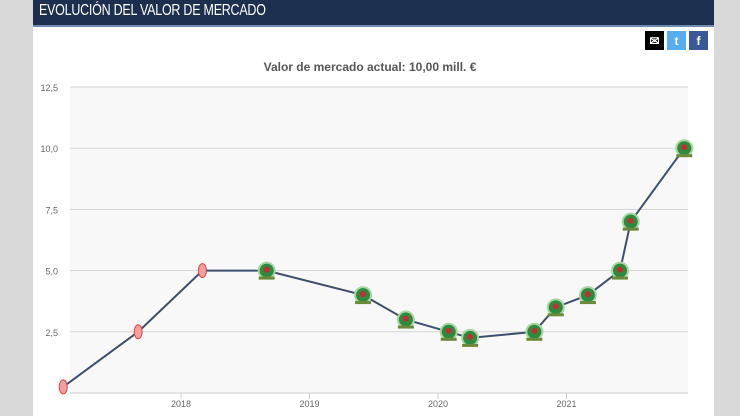  Describe the element at coordinates (309, 404) in the screenshot. I see `x-tick-label: 2019` at that location.